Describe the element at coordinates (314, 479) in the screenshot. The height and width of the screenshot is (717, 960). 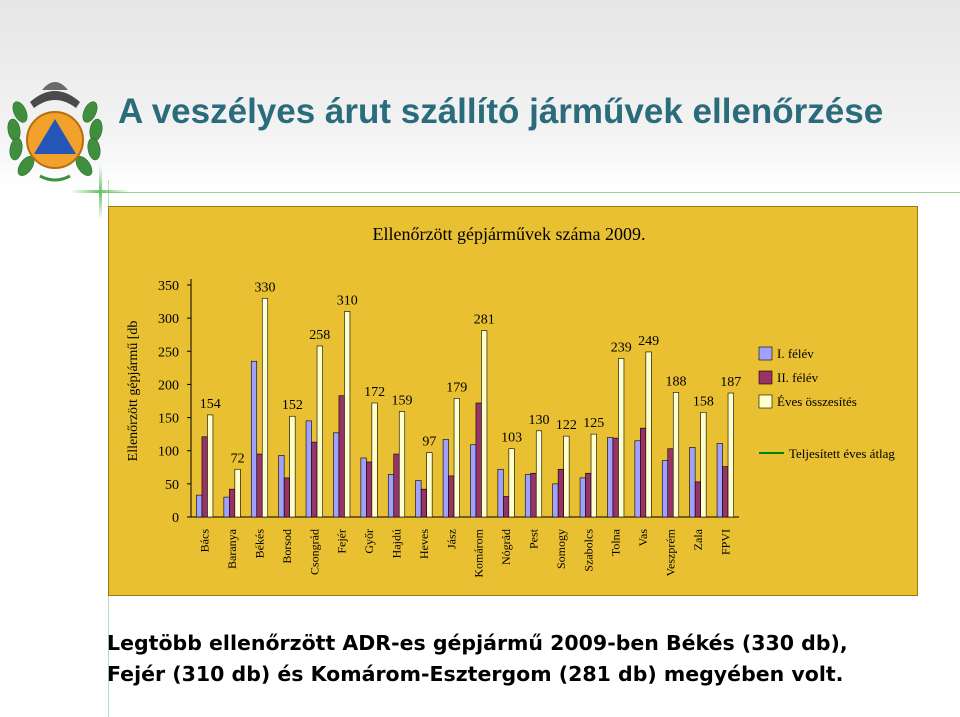
I see `bar-Csongrád-2` at that location.